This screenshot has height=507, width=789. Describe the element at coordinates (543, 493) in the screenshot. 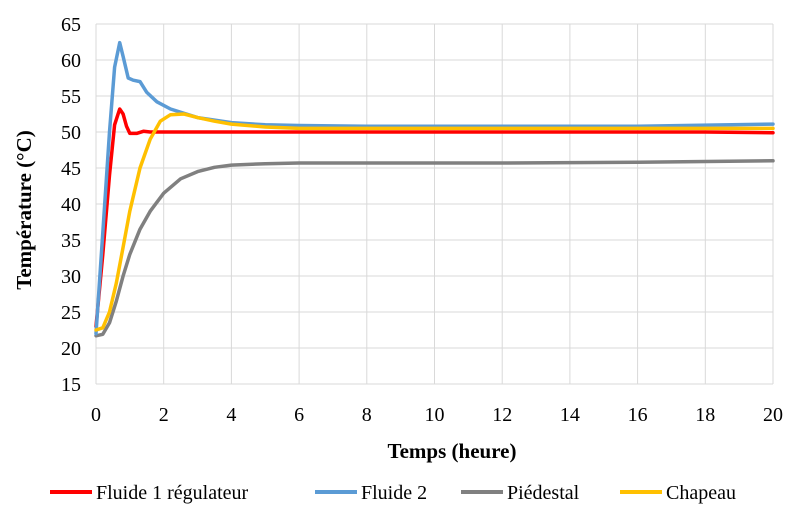

I see `legend-label: Piédestal` at that location.